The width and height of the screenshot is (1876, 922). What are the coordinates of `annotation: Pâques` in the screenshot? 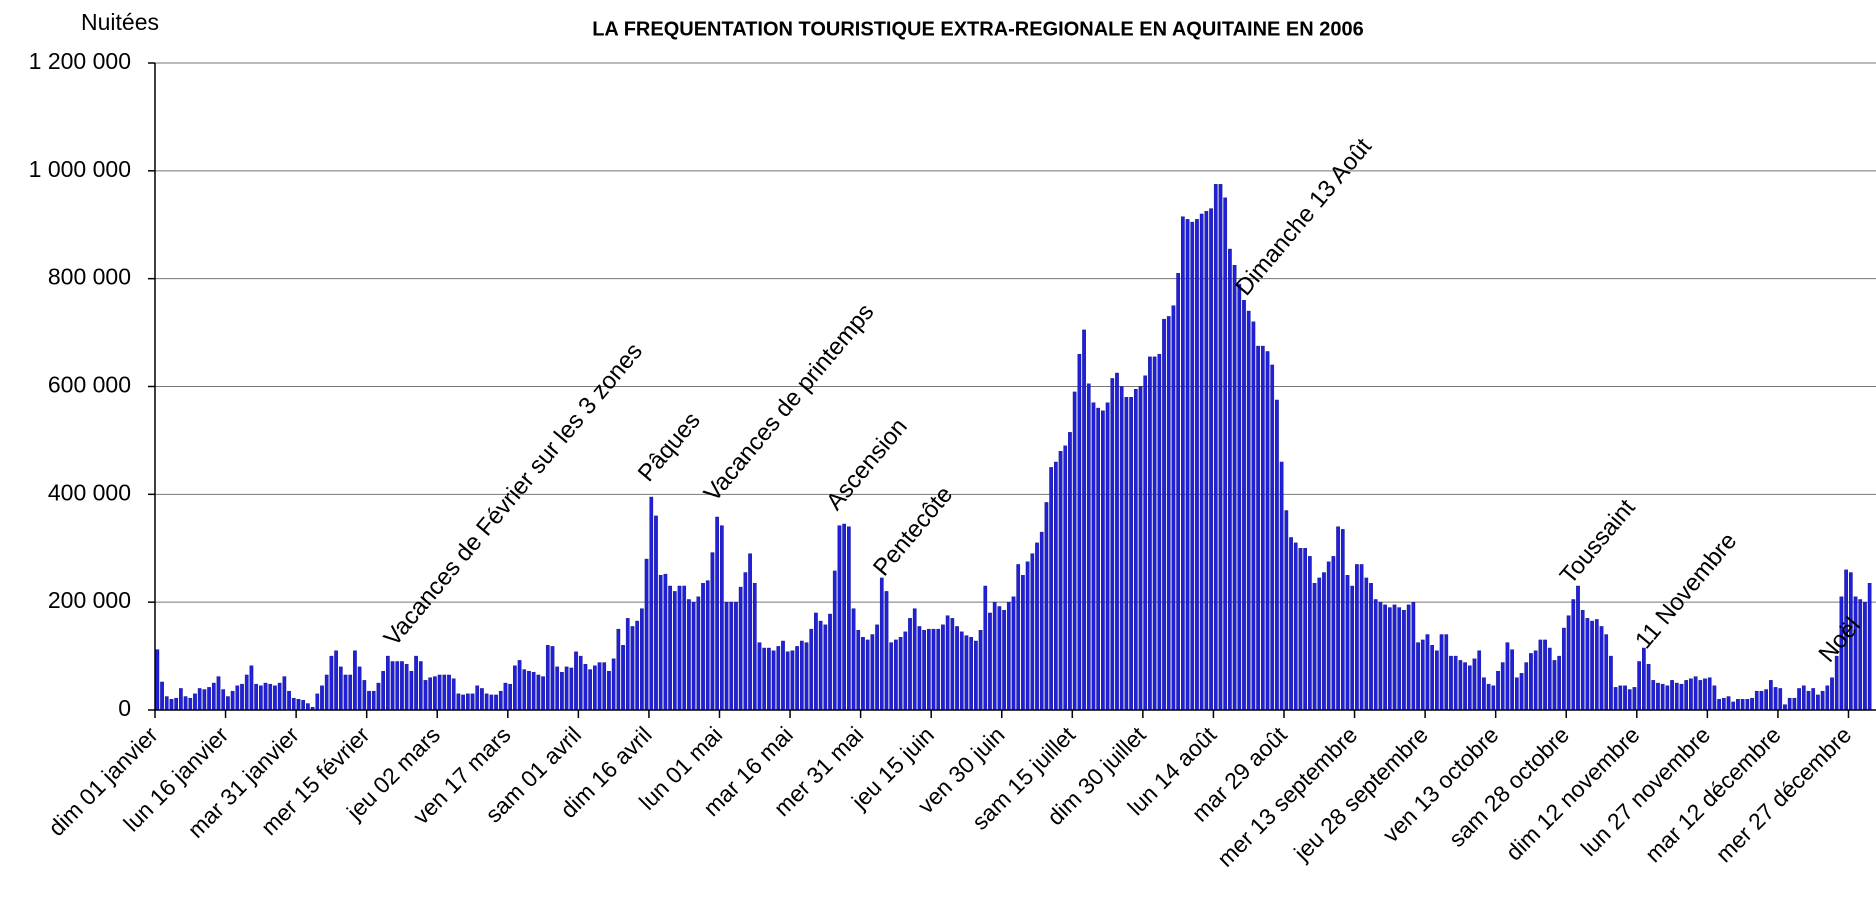 It's located at (669, 447).